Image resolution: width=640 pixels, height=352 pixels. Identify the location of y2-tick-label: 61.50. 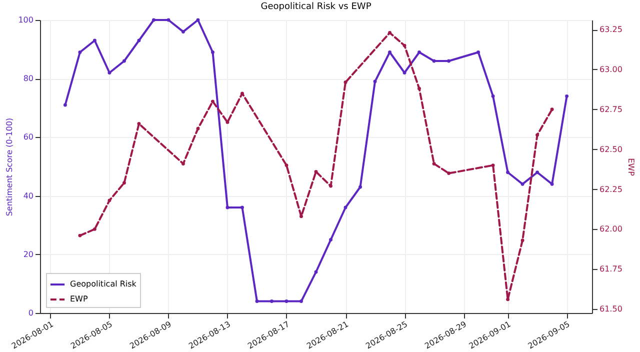
(611, 309).